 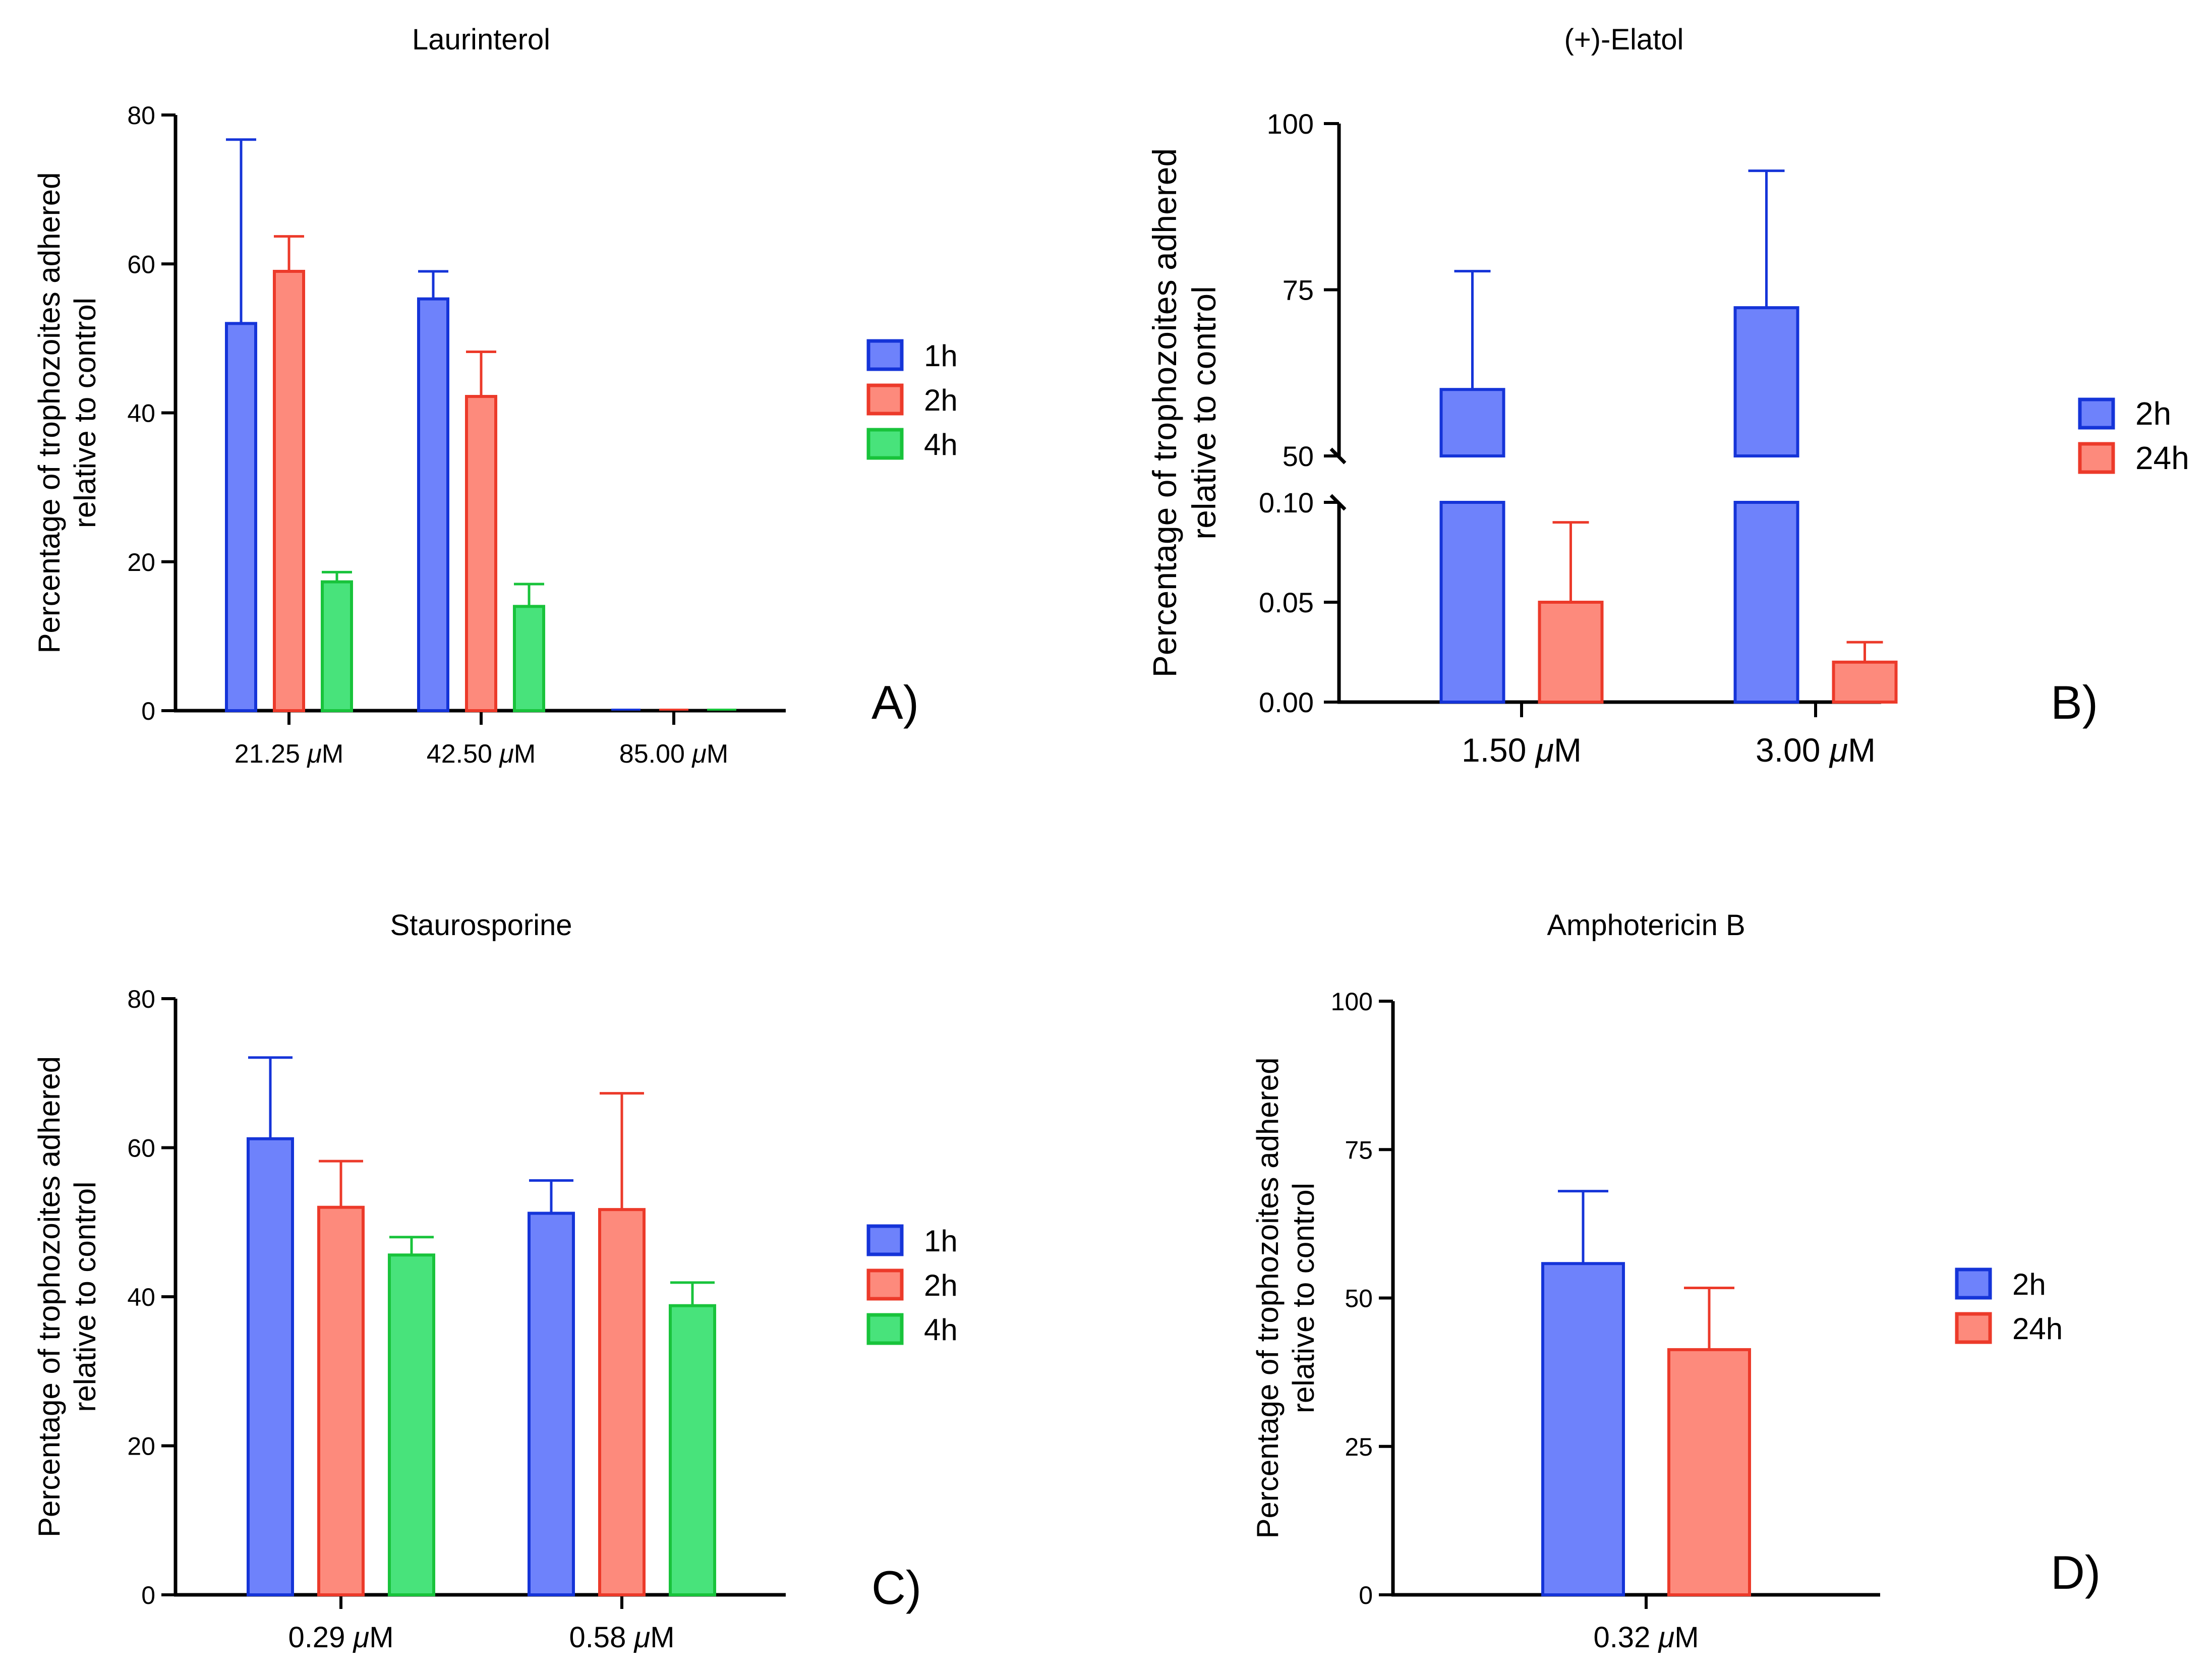 What do you see at coordinates (896, 1588) in the screenshot?
I see `panel-letter: C)` at bounding box center [896, 1588].